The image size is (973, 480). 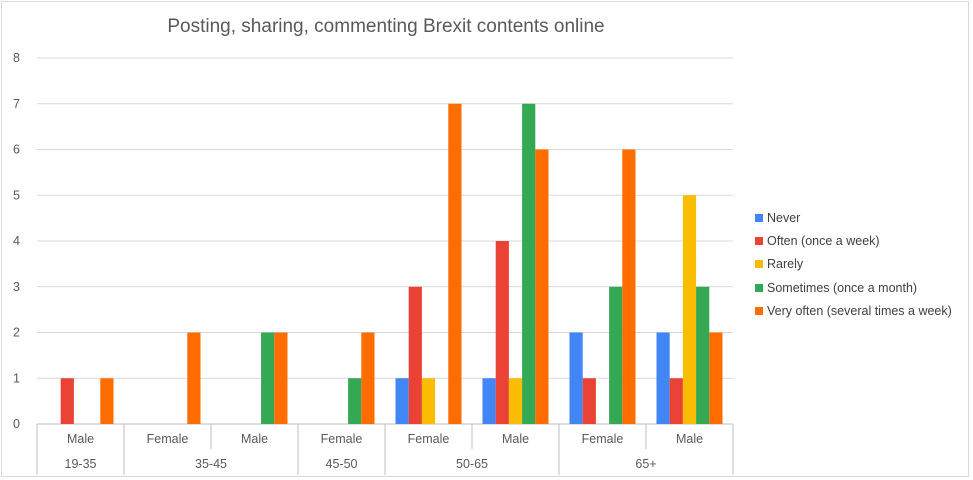 What do you see at coordinates (859, 311) in the screenshot?
I see `legend-label: Very often (several times a week)` at bounding box center [859, 311].